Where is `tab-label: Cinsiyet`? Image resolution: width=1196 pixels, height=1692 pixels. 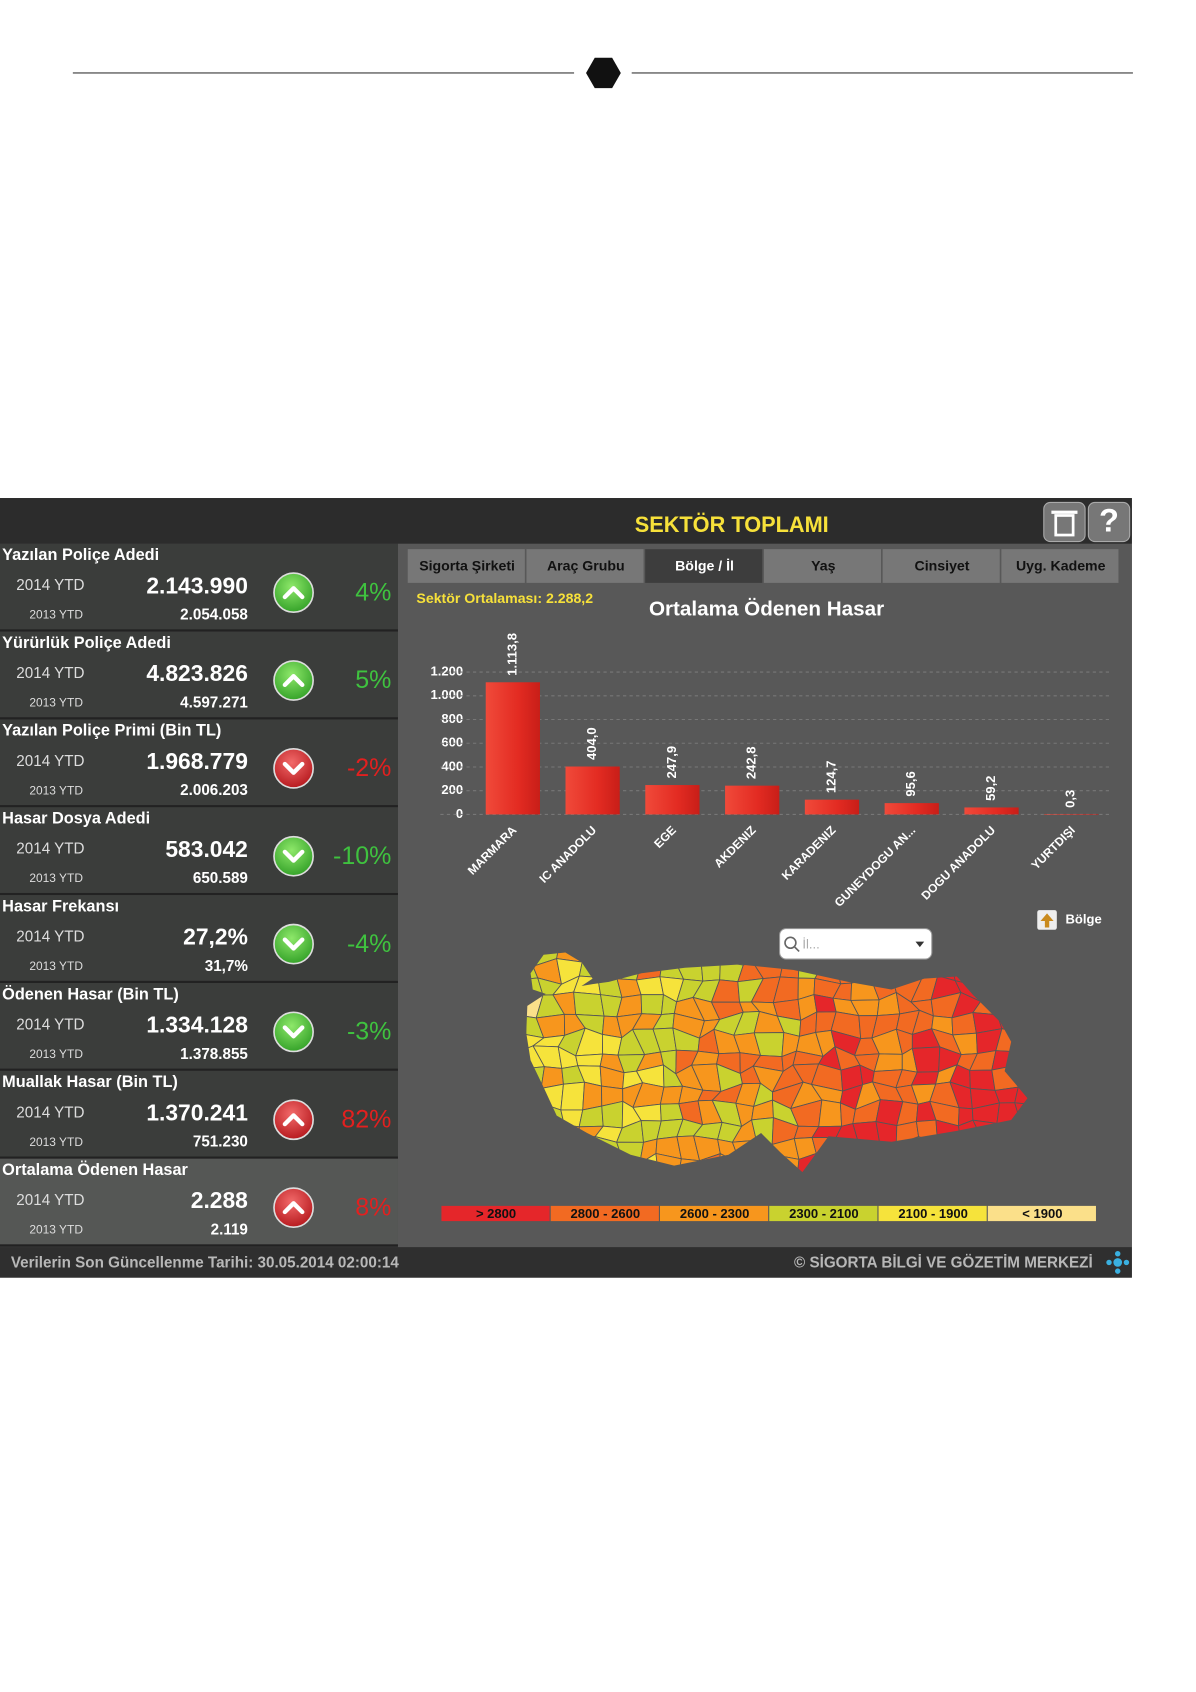 tab-label: Cinsiyet is located at coordinates (942, 565).